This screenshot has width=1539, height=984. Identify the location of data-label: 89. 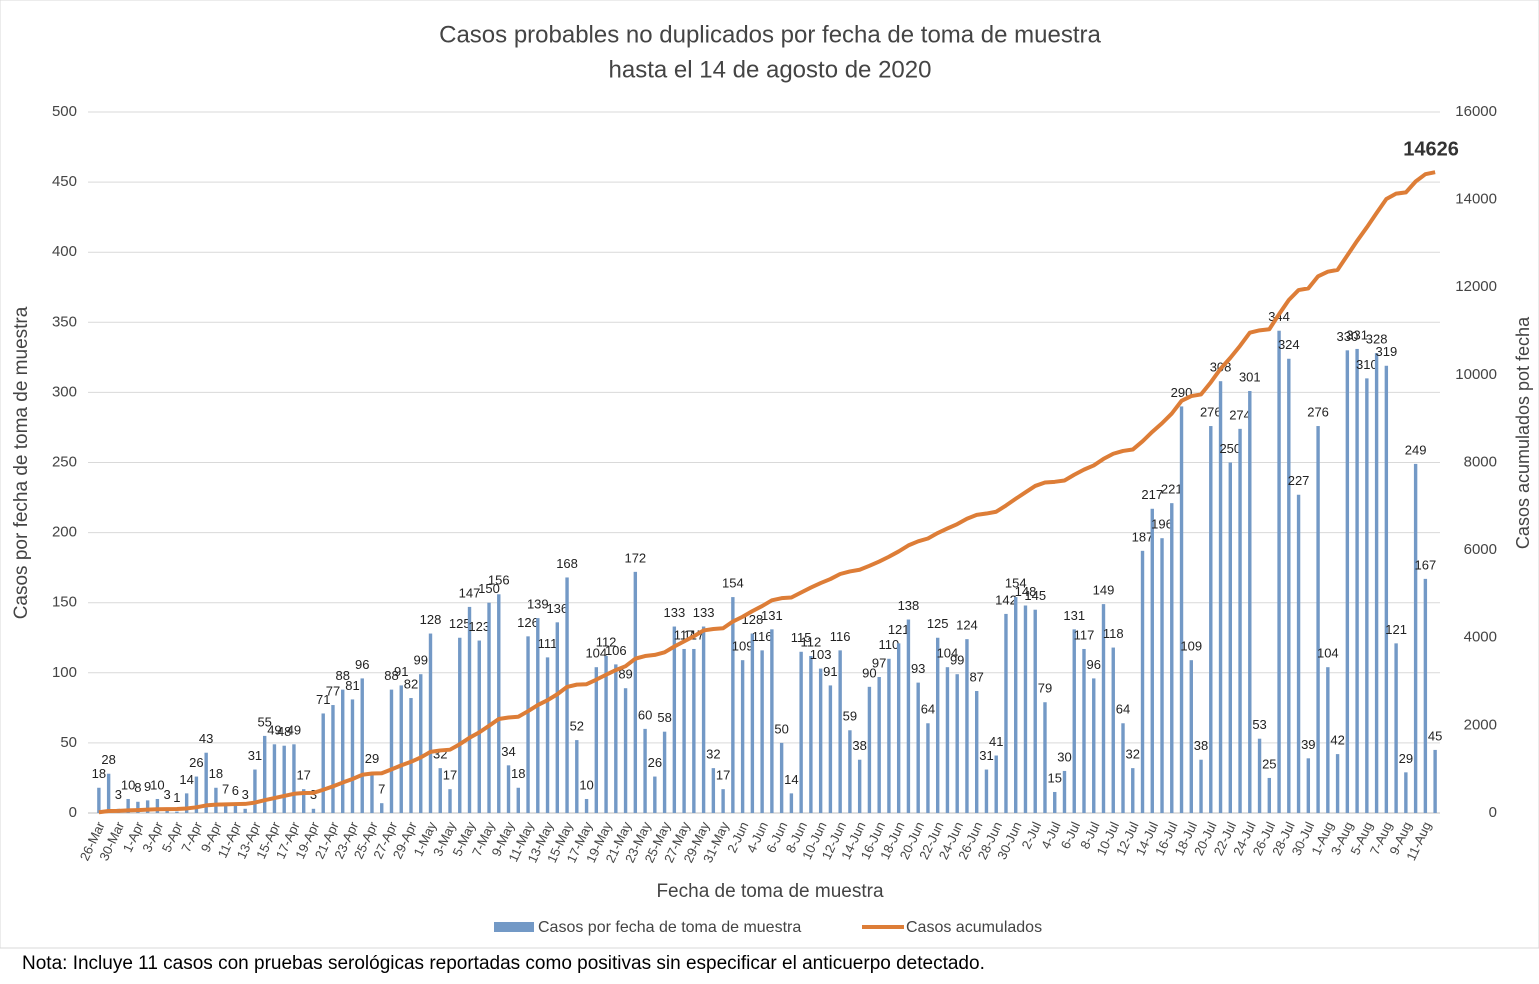
(625, 674).